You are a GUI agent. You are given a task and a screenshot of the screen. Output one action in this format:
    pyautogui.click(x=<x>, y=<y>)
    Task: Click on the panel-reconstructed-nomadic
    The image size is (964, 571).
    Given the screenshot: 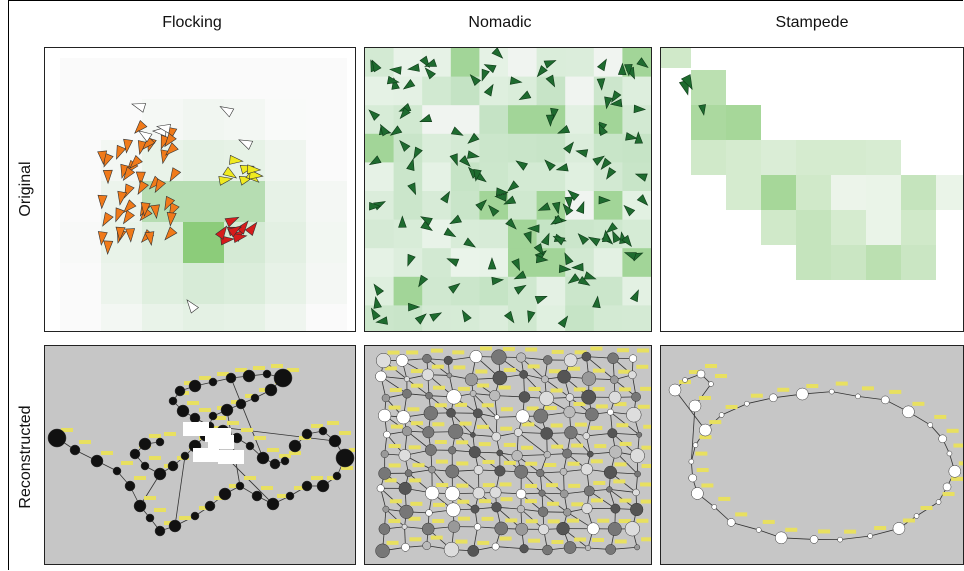 What is the action you would take?
    pyautogui.click(x=508, y=455)
    